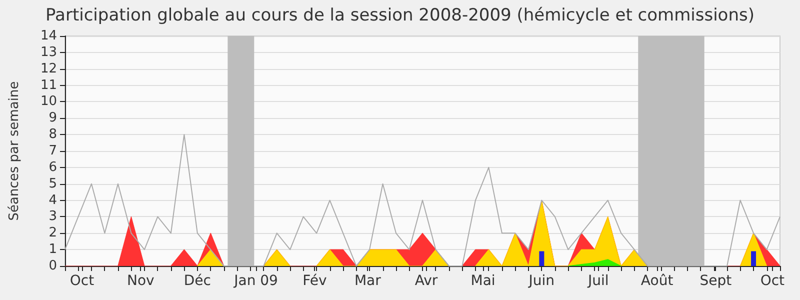  What do you see at coordinates (657, 281) in the screenshot?
I see `x-tick-label: Août` at bounding box center [657, 281].